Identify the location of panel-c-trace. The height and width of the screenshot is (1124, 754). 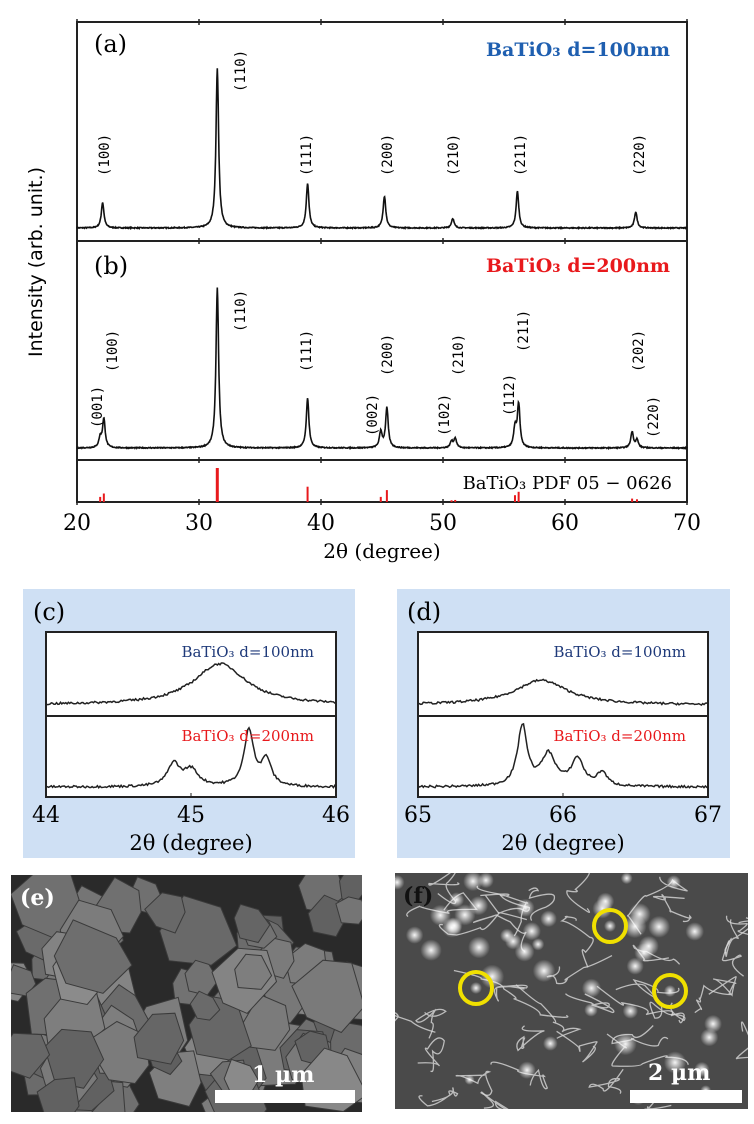
(191, 757).